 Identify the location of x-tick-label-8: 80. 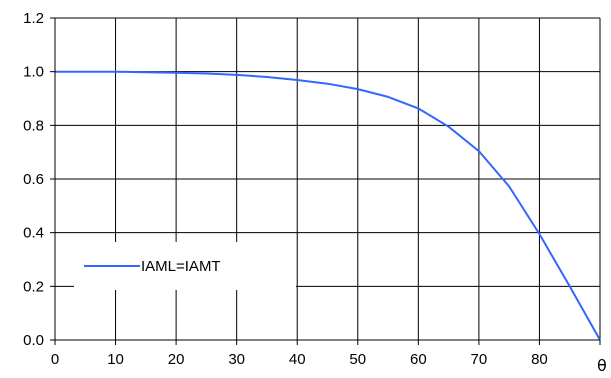
(539, 359).